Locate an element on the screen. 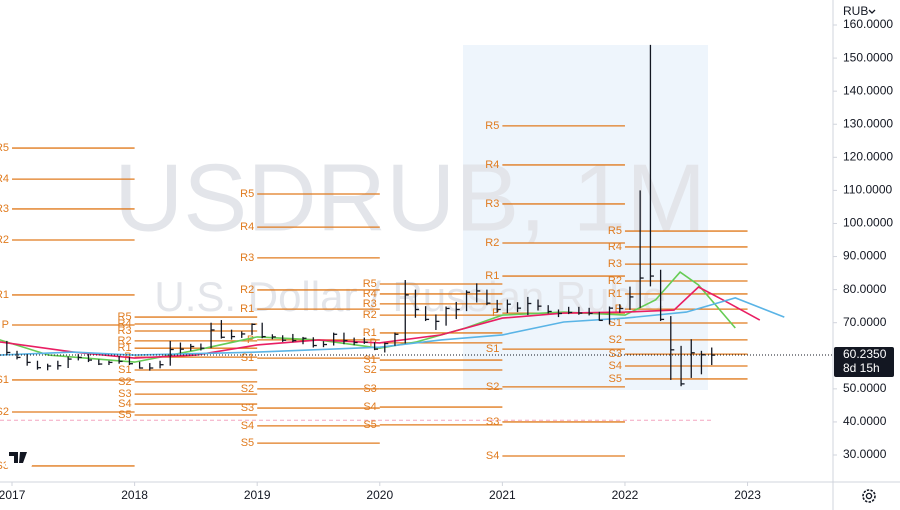  x-tick-label: 2021 is located at coordinates (502, 495).